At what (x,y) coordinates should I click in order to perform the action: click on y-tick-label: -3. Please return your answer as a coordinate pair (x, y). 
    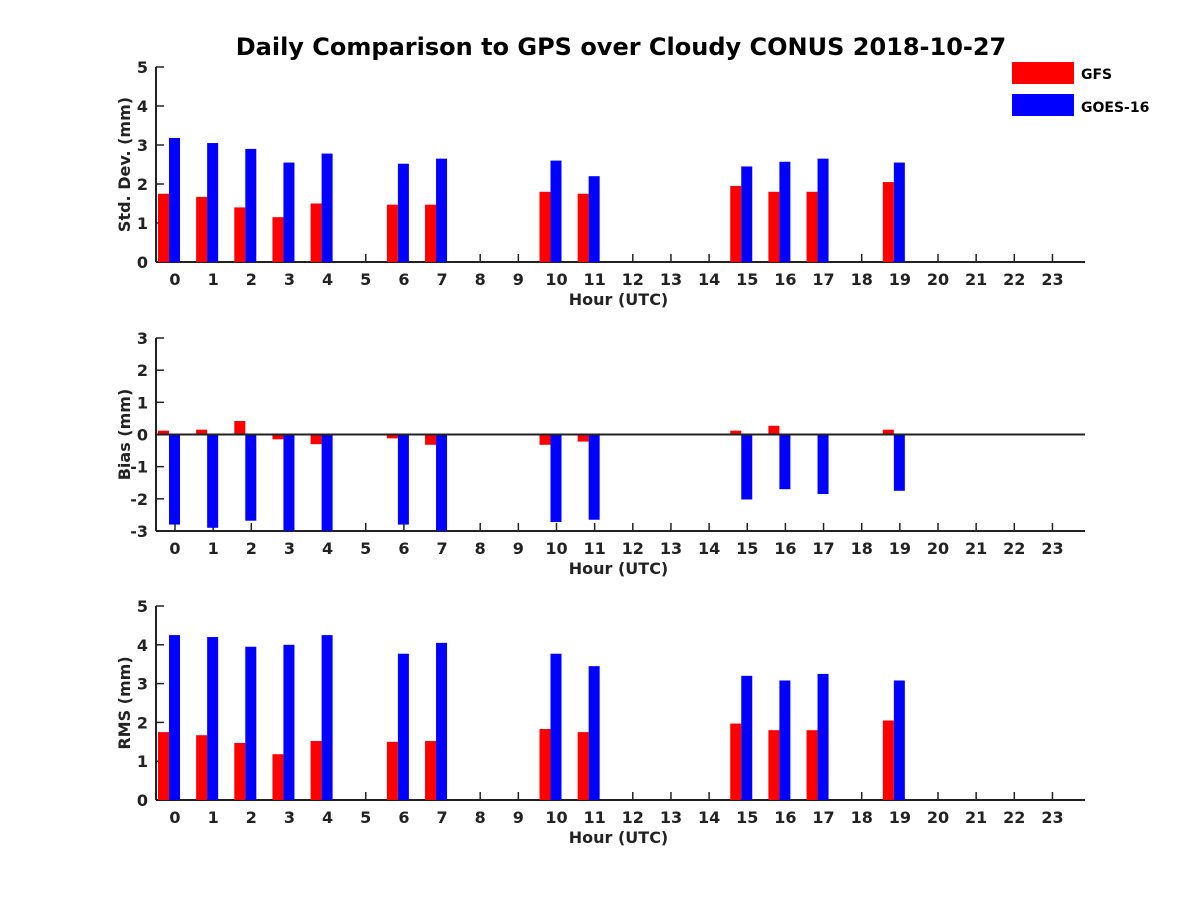
    Looking at the image, I should click on (139, 531).